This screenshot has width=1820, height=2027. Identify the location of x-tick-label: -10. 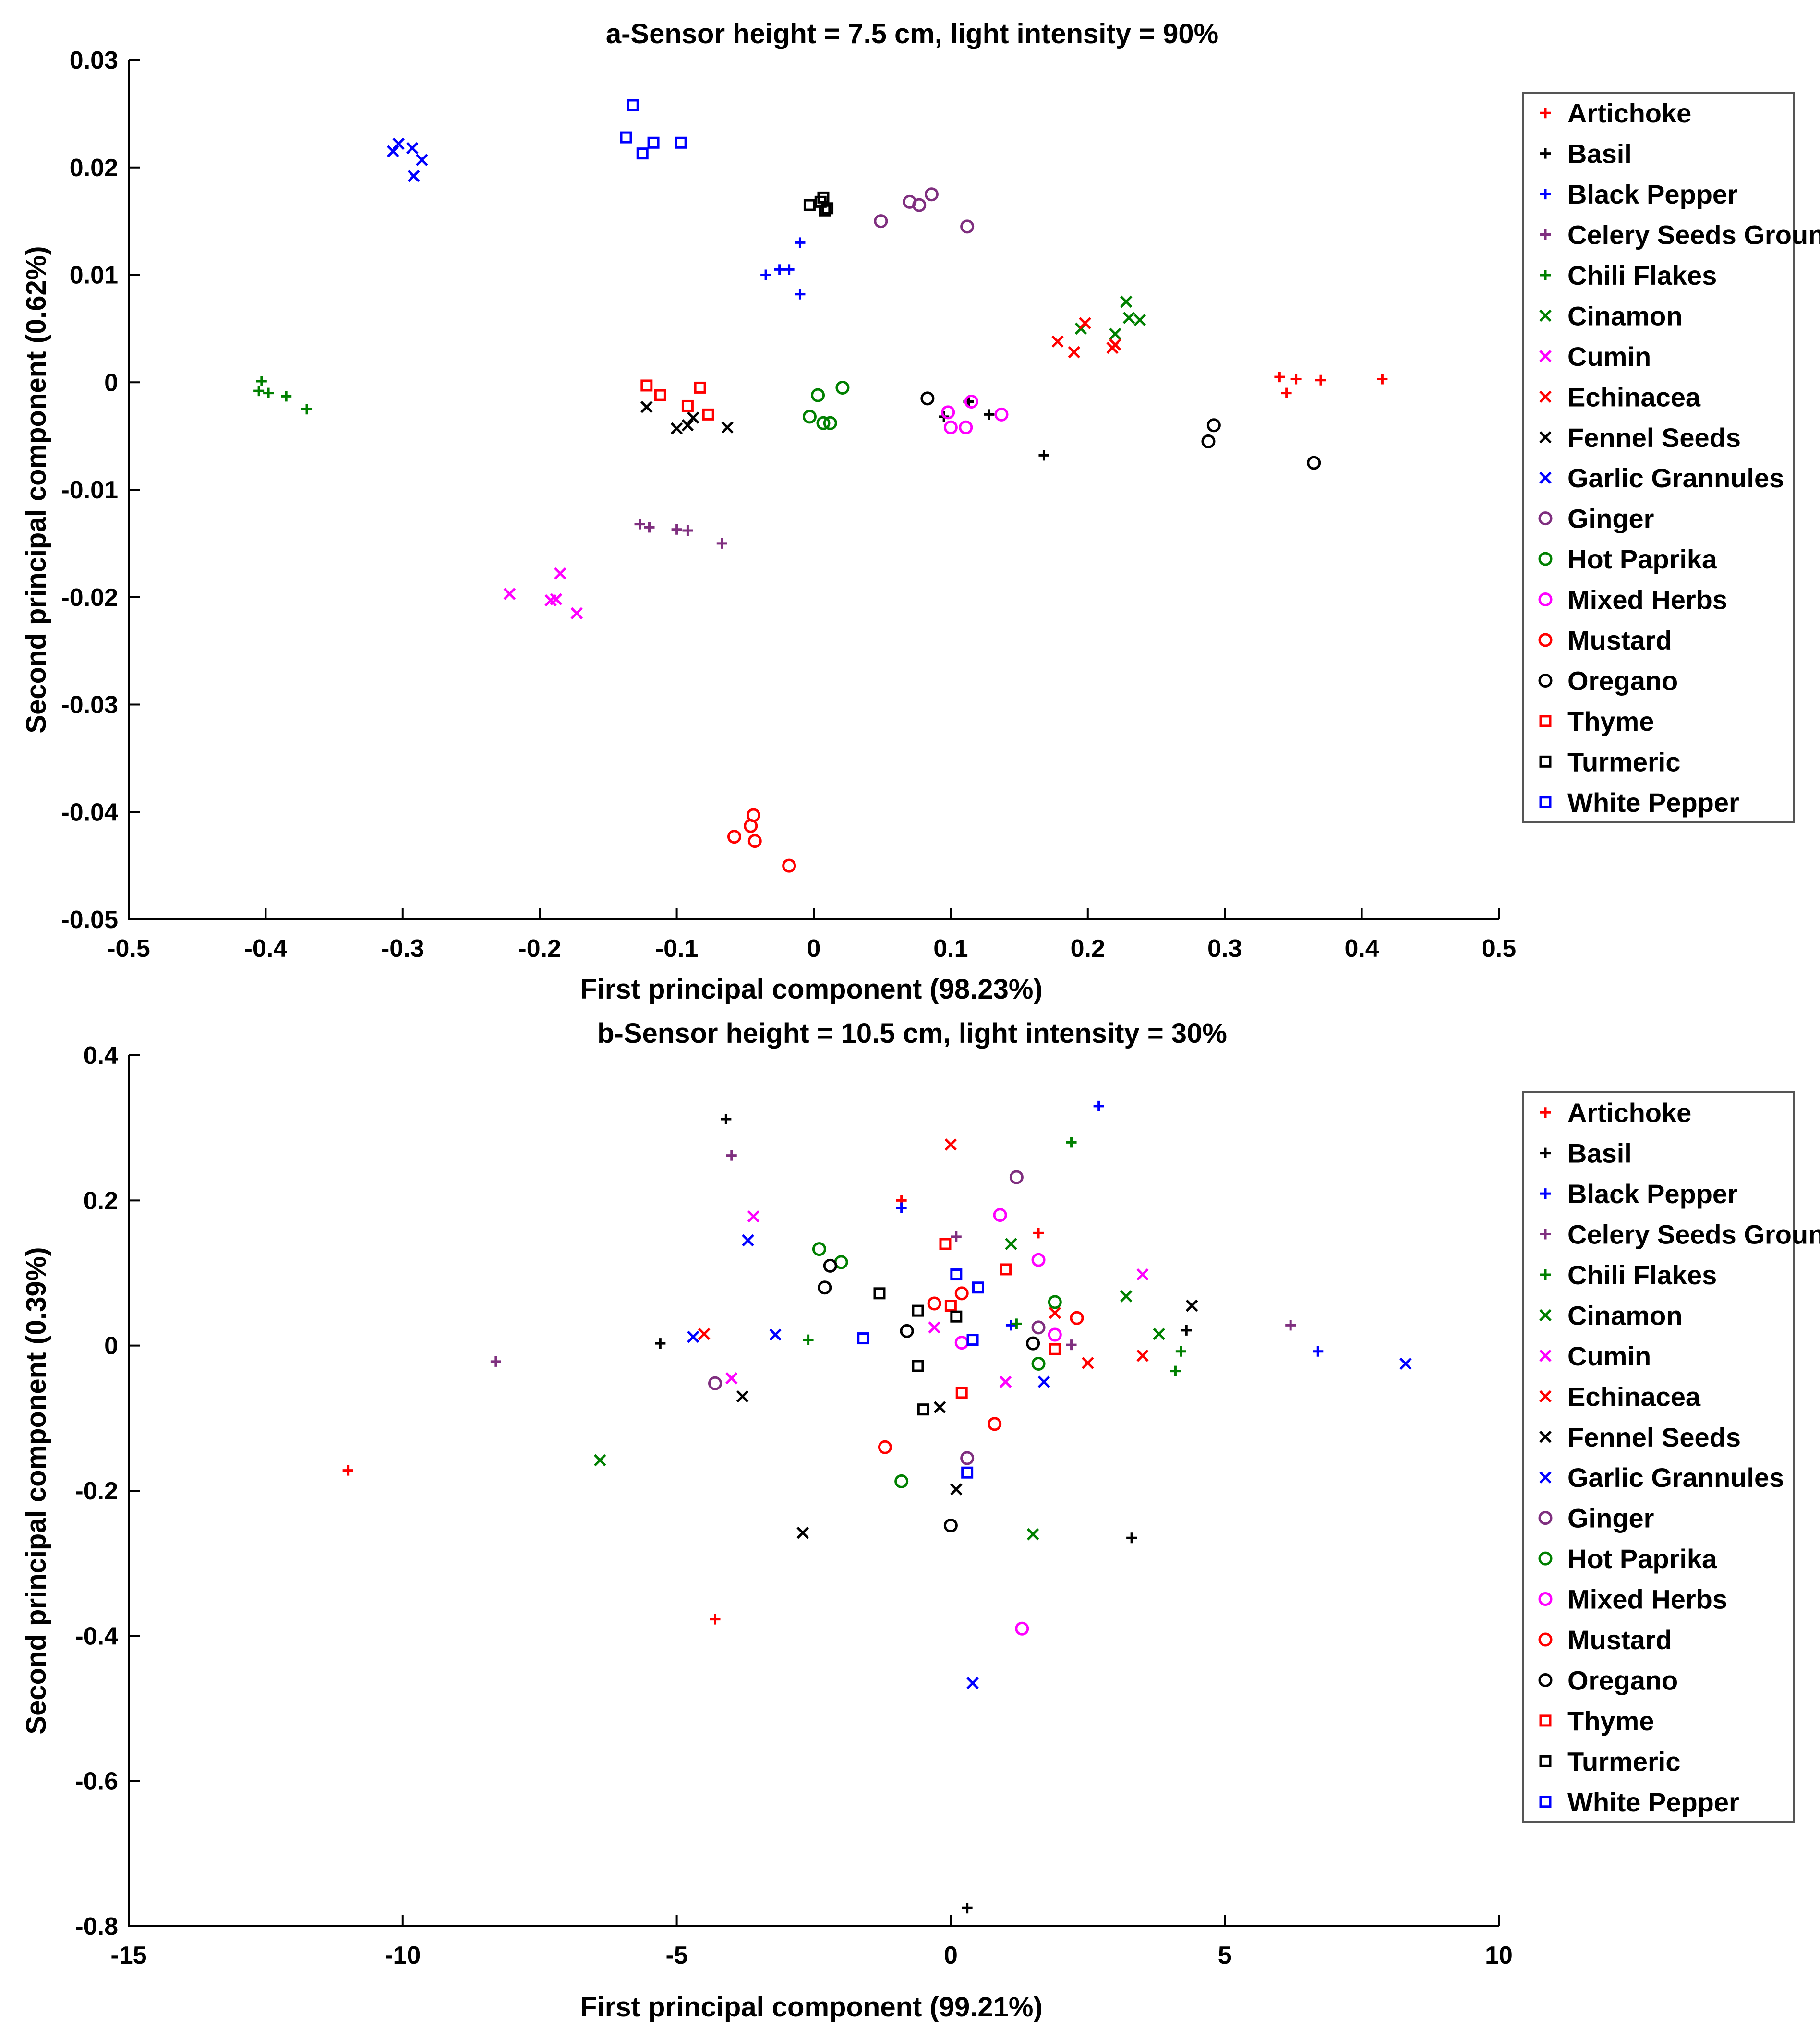
(403, 1955).